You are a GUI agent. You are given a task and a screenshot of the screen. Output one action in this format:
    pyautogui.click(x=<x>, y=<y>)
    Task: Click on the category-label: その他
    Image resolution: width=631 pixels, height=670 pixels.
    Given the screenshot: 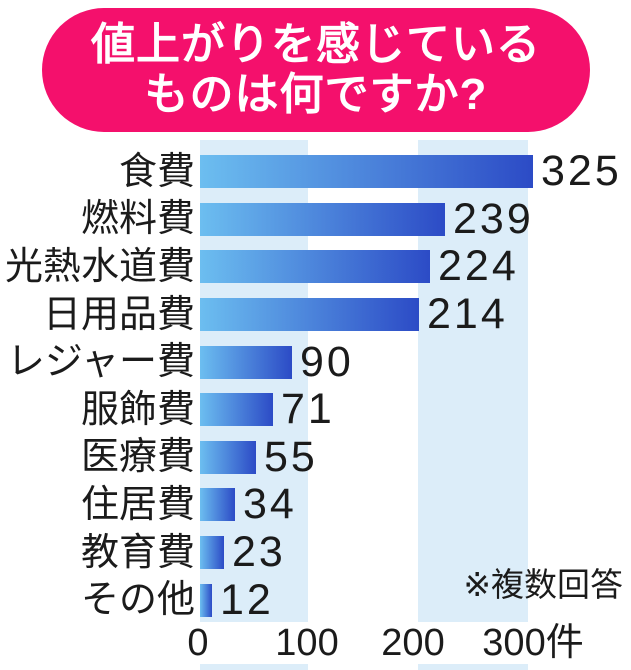 What is the action you would take?
    pyautogui.click(x=137, y=600)
    